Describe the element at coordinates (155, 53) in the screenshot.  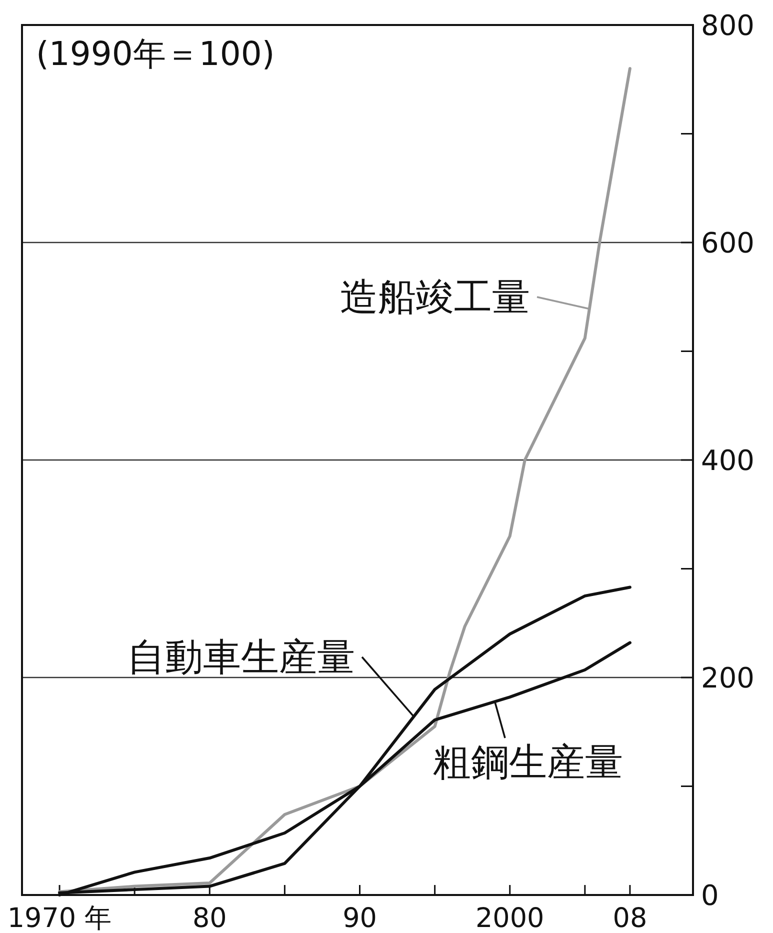
I see `annotation: (1990年＝100)` at that location.